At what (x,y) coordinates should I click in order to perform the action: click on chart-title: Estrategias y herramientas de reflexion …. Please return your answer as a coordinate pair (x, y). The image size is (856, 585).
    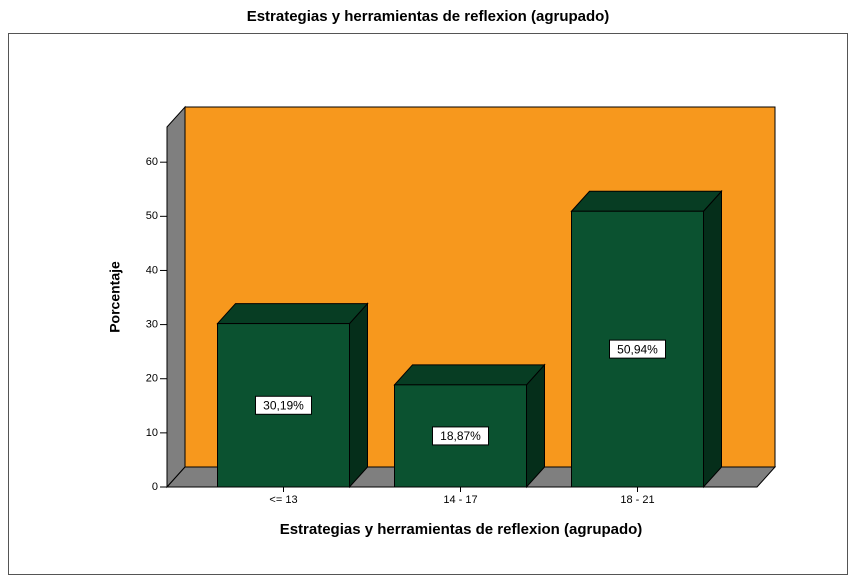
    Looking at the image, I should click on (428, 16).